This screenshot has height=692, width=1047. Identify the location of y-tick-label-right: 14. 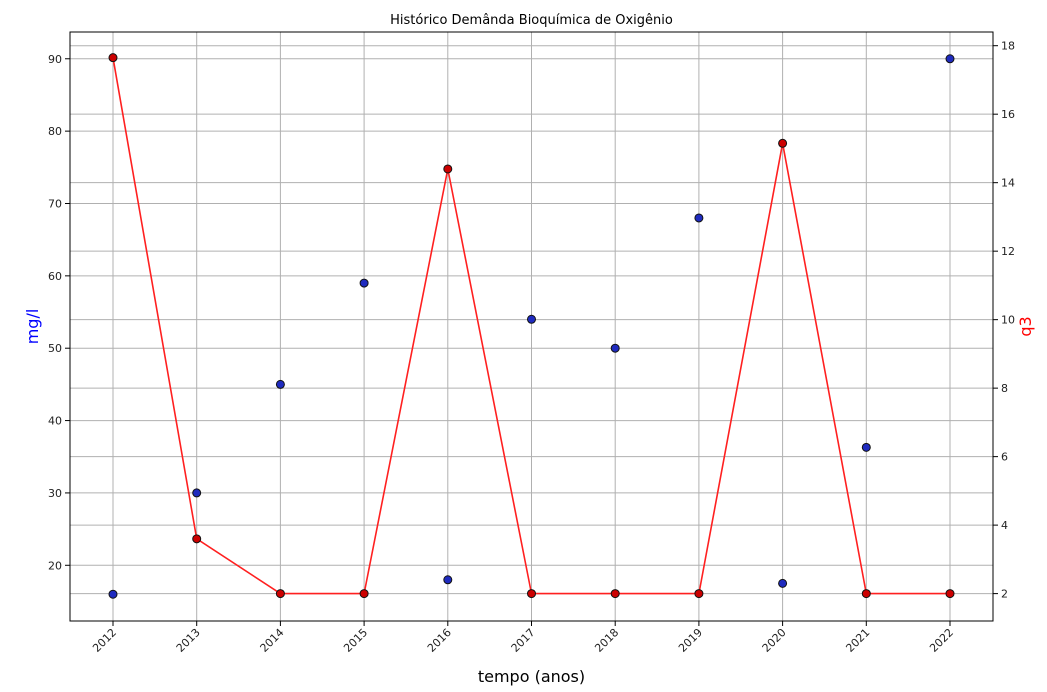
(1008, 183).